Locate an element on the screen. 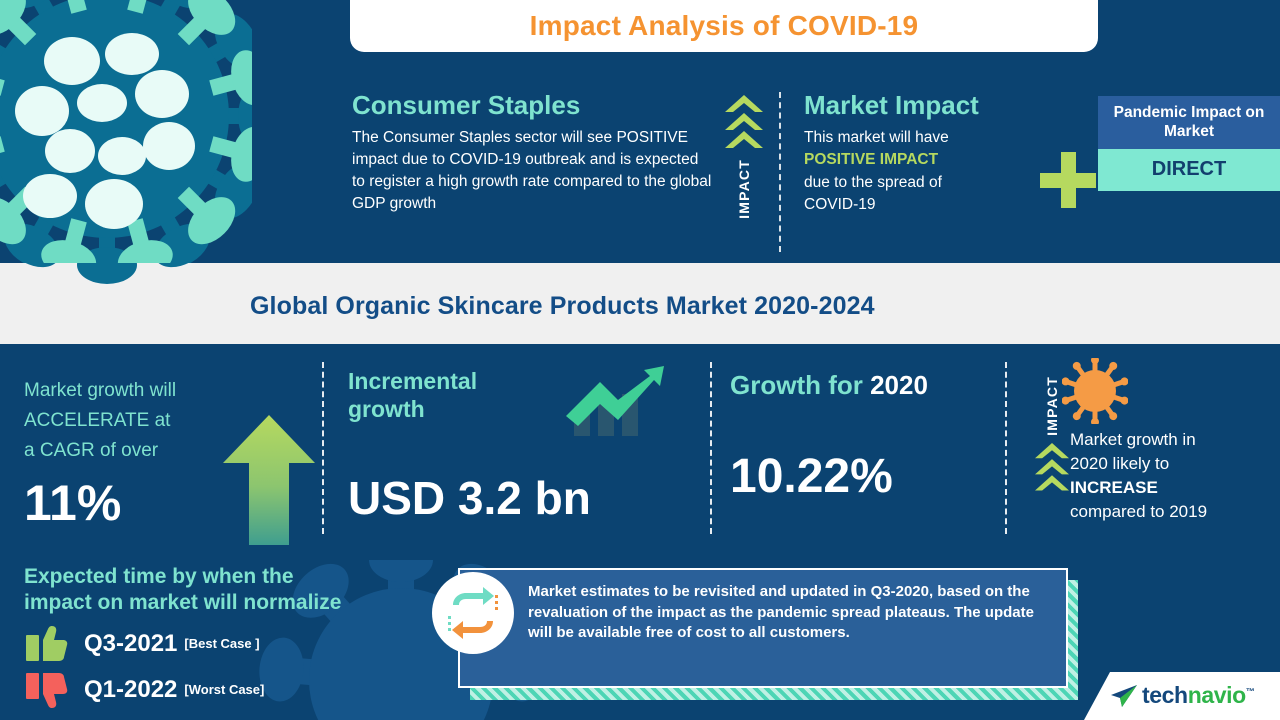 Image resolution: width=1280 pixels, height=720 pixels. worst-case-value: Q1-2022 is located at coordinates (131, 689).